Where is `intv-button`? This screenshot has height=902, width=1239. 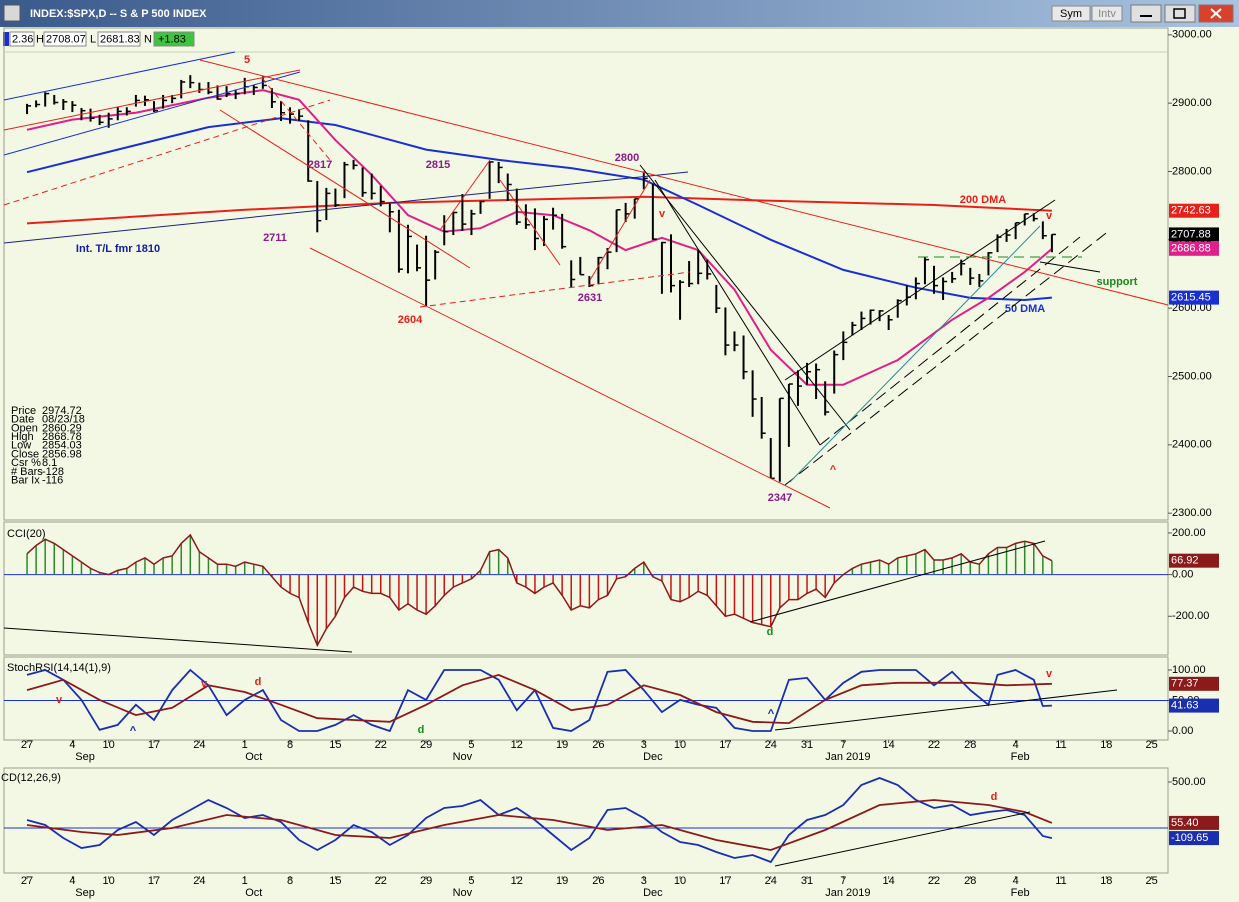
intv-button is located at coordinates (1107, 13).